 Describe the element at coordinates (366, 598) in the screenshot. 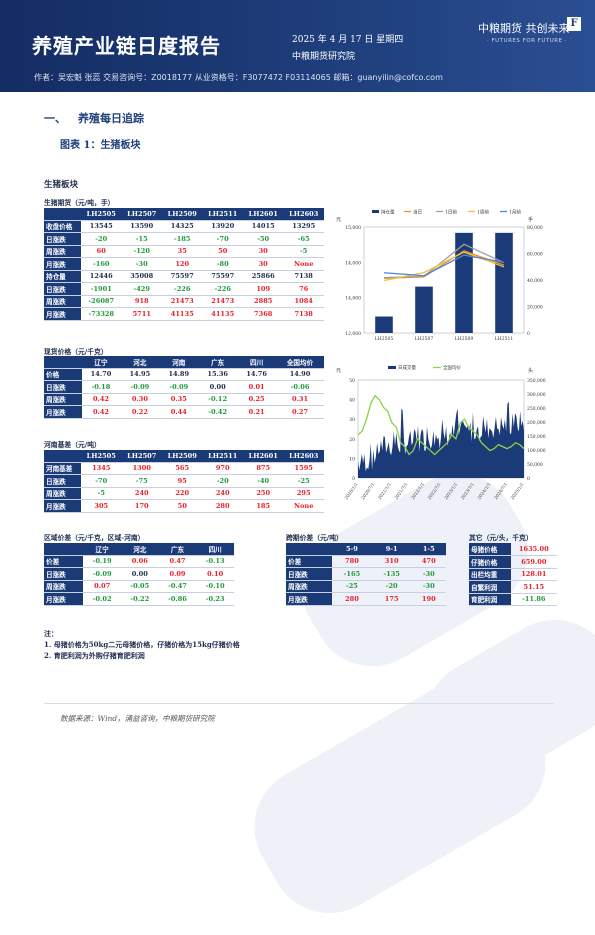

I see `table-row: 月涨跌 280 175 190` at that location.